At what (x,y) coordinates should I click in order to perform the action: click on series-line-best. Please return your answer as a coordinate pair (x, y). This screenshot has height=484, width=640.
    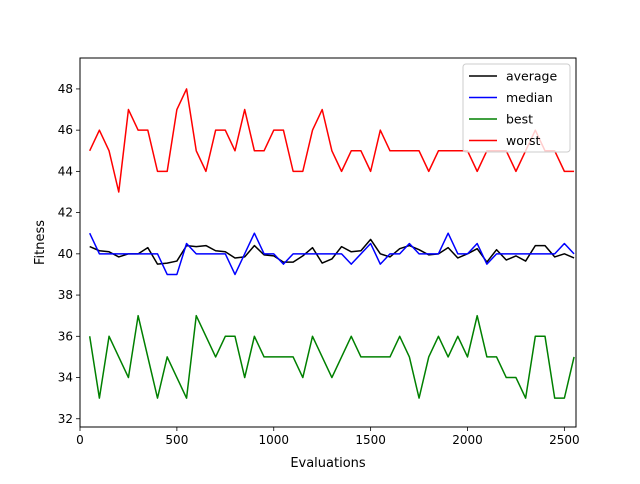
    Looking at the image, I should click on (331, 356).